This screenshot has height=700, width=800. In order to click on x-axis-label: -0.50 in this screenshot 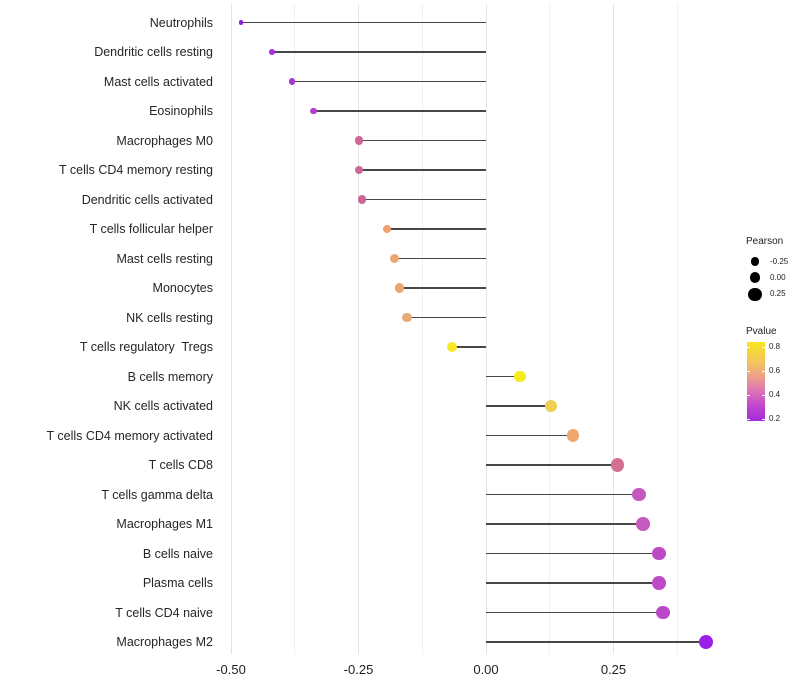, I will do `click(231, 669)`.